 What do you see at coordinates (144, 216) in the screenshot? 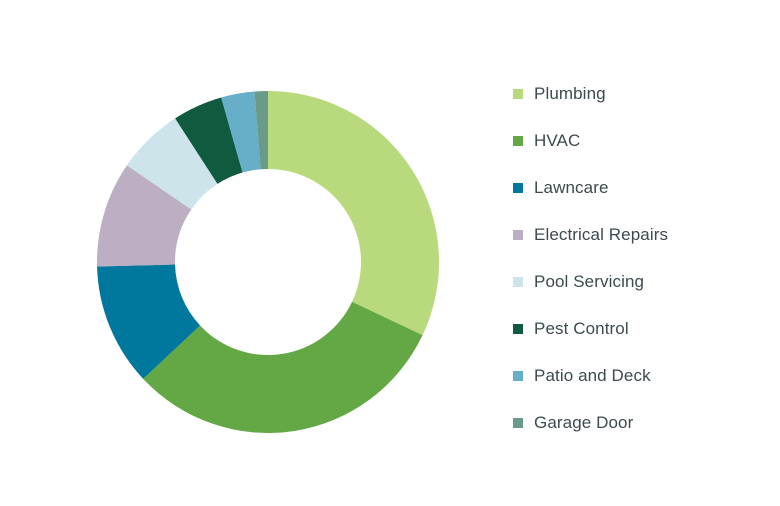
I see `slice-electrical-repairs` at bounding box center [144, 216].